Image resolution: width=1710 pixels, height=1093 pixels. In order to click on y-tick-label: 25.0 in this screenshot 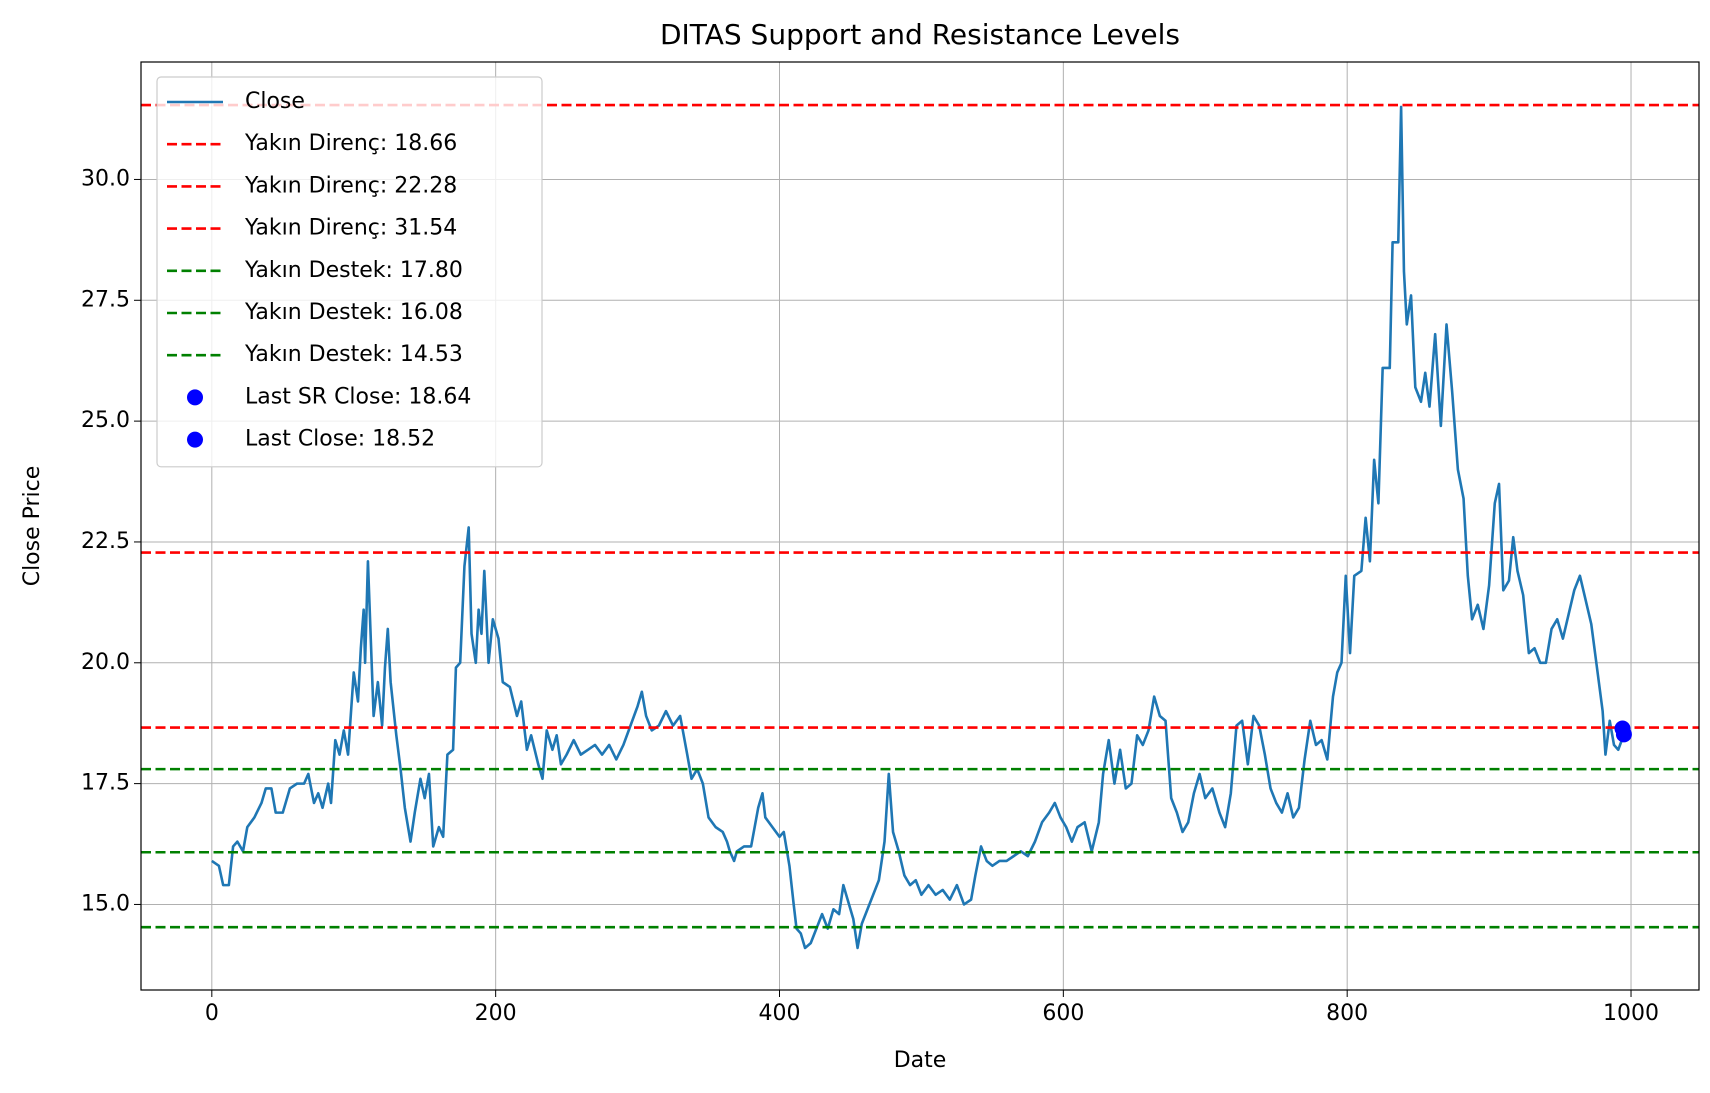, I will do `click(105, 420)`.